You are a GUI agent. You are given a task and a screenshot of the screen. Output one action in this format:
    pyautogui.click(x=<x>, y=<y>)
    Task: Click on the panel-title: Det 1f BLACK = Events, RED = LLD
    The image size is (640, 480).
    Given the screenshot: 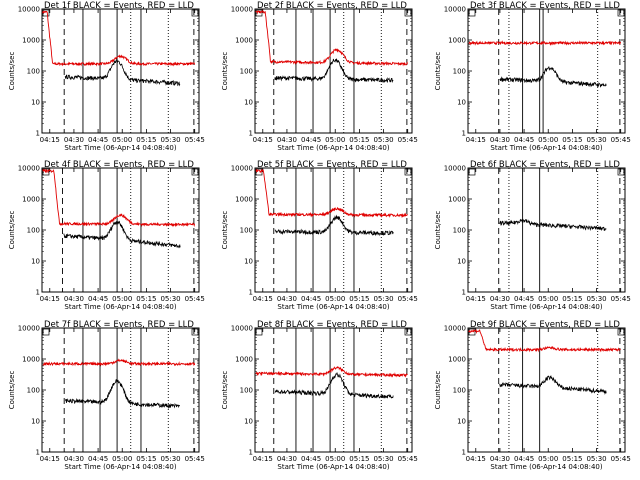 What is the action you would take?
    pyautogui.click(x=119, y=6)
    